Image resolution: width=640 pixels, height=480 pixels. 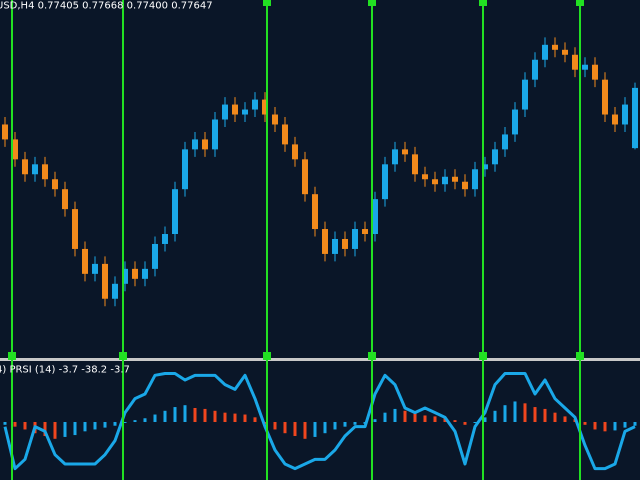 I want to click on panel-separator, so click(x=320, y=359).